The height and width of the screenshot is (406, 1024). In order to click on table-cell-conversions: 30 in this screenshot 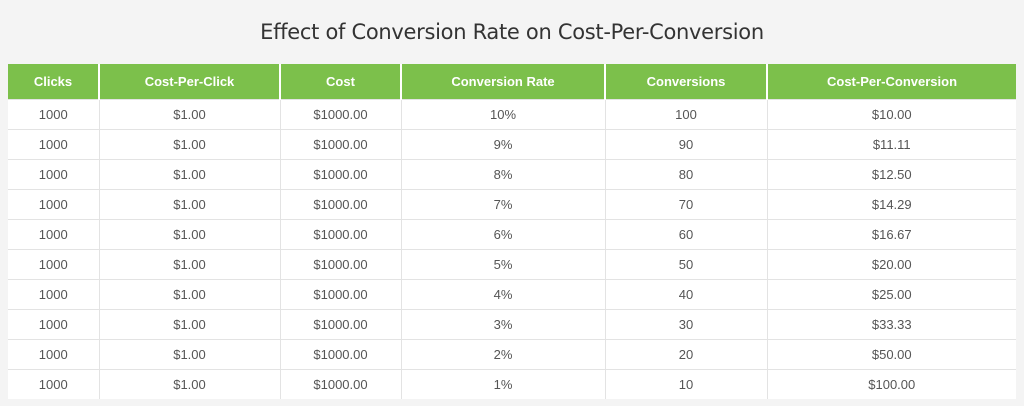, I will do `click(685, 324)`.